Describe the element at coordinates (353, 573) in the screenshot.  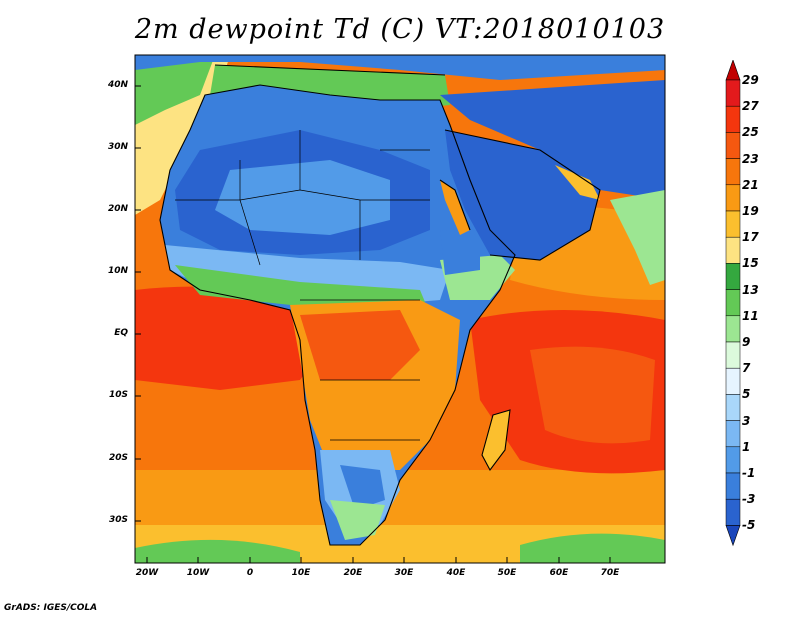
I see `lon-label-20e: 20E` at that location.